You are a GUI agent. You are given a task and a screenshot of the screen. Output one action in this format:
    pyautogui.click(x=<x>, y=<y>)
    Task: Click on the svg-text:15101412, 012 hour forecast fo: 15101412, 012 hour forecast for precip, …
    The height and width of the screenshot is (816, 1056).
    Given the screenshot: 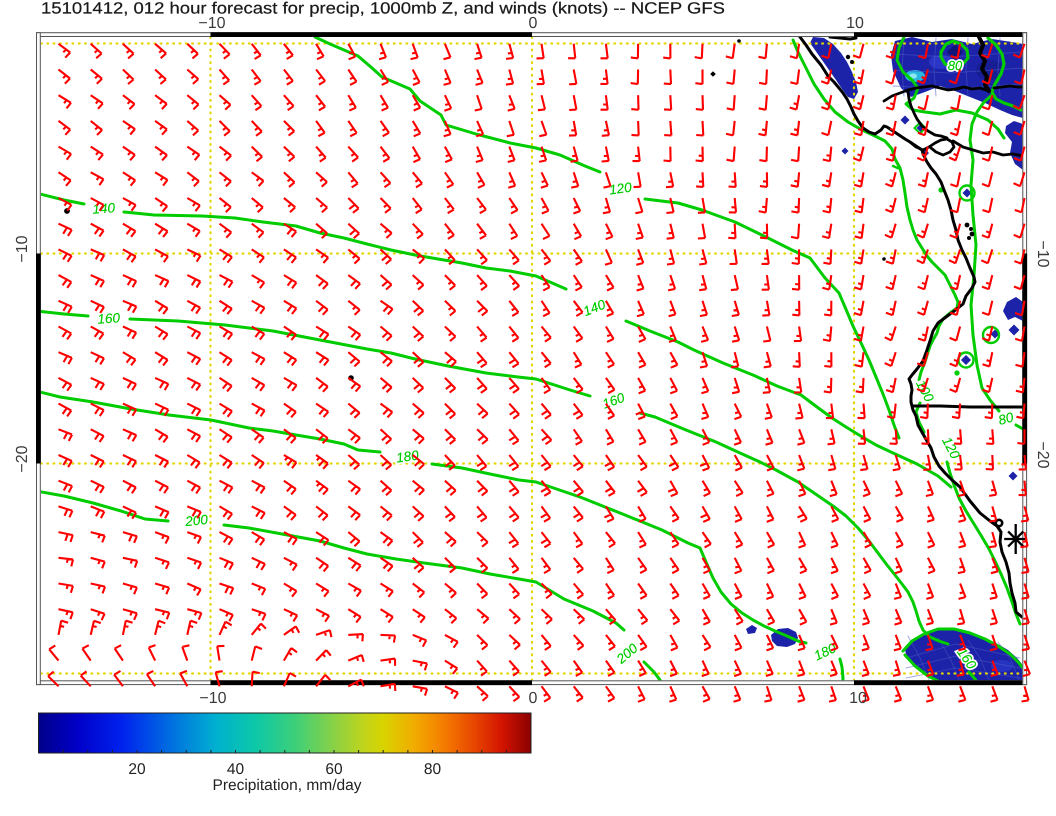 What is the action you would take?
    pyautogui.click(x=383, y=9)
    